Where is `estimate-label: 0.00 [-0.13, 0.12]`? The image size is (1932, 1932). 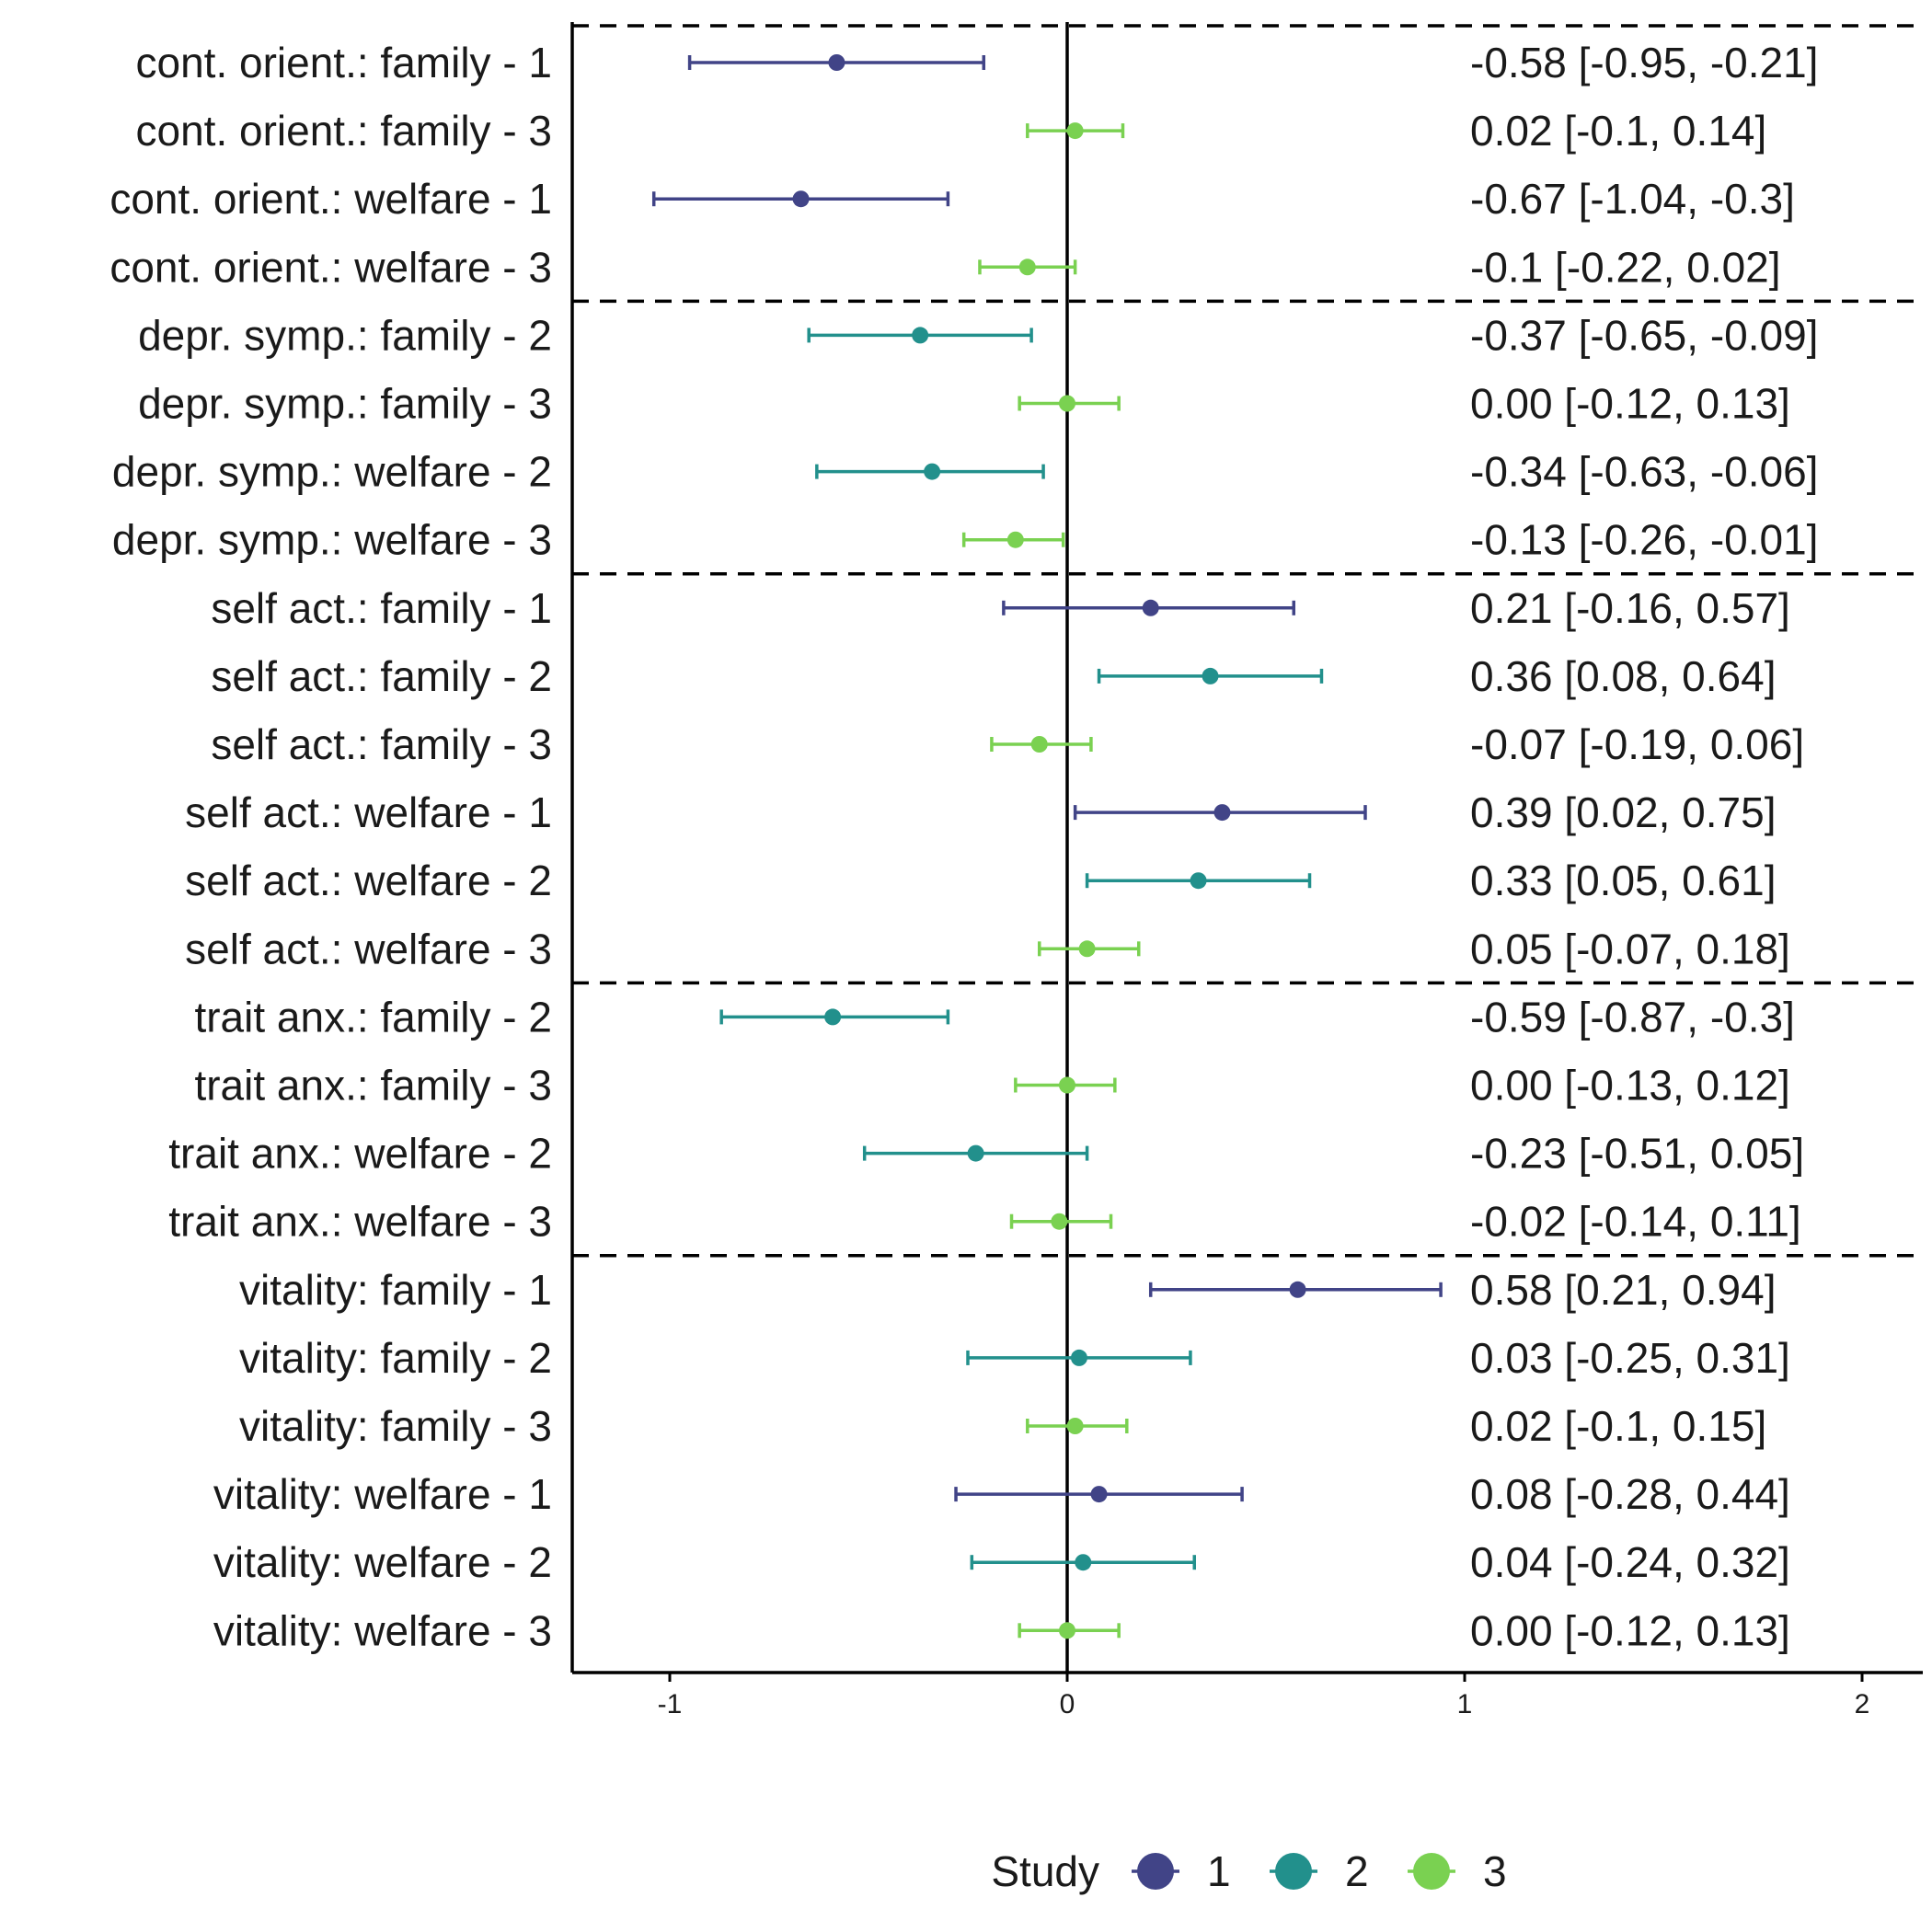
estimate-label: 0.00 [-0.13, 0.12] is located at coordinates (1630, 1086).